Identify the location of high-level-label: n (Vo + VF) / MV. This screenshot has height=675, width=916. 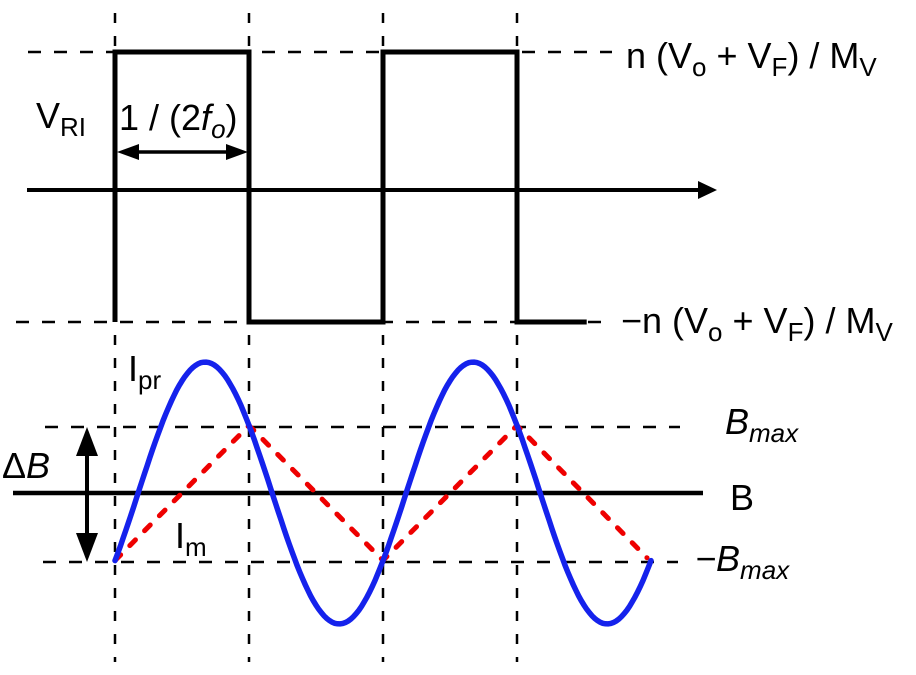
(751, 58).